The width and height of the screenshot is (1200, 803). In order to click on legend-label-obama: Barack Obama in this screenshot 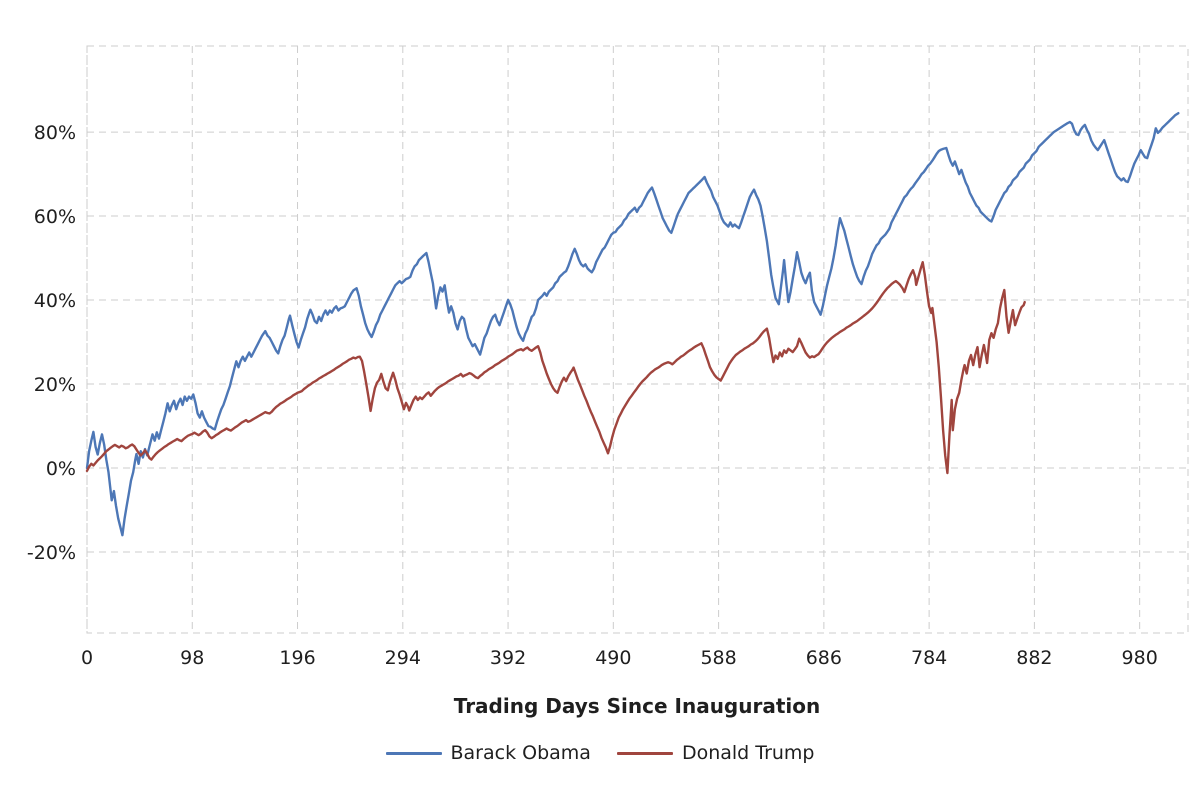, I will do `click(520, 753)`.